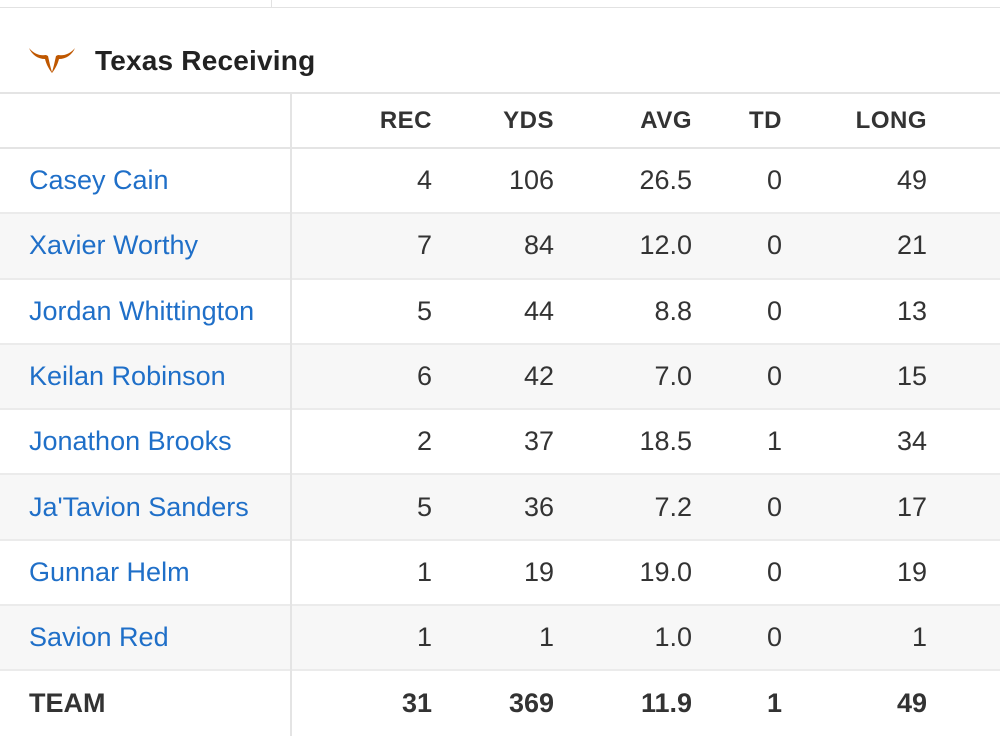  Describe the element at coordinates (142, 310) in the screenshot. I see `player-link: Jordan Whittington` at that location.